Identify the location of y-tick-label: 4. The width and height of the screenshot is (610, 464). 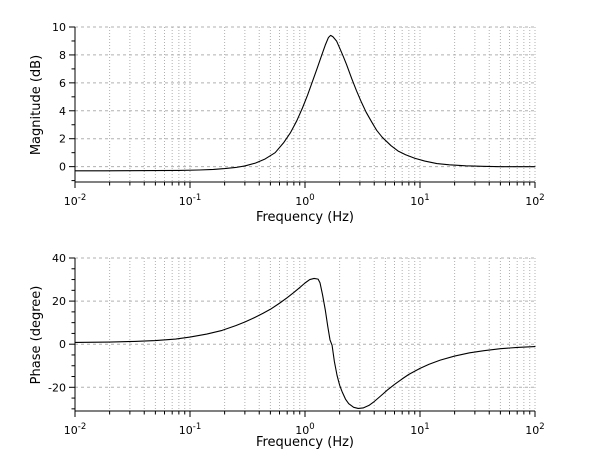
(62, 111).